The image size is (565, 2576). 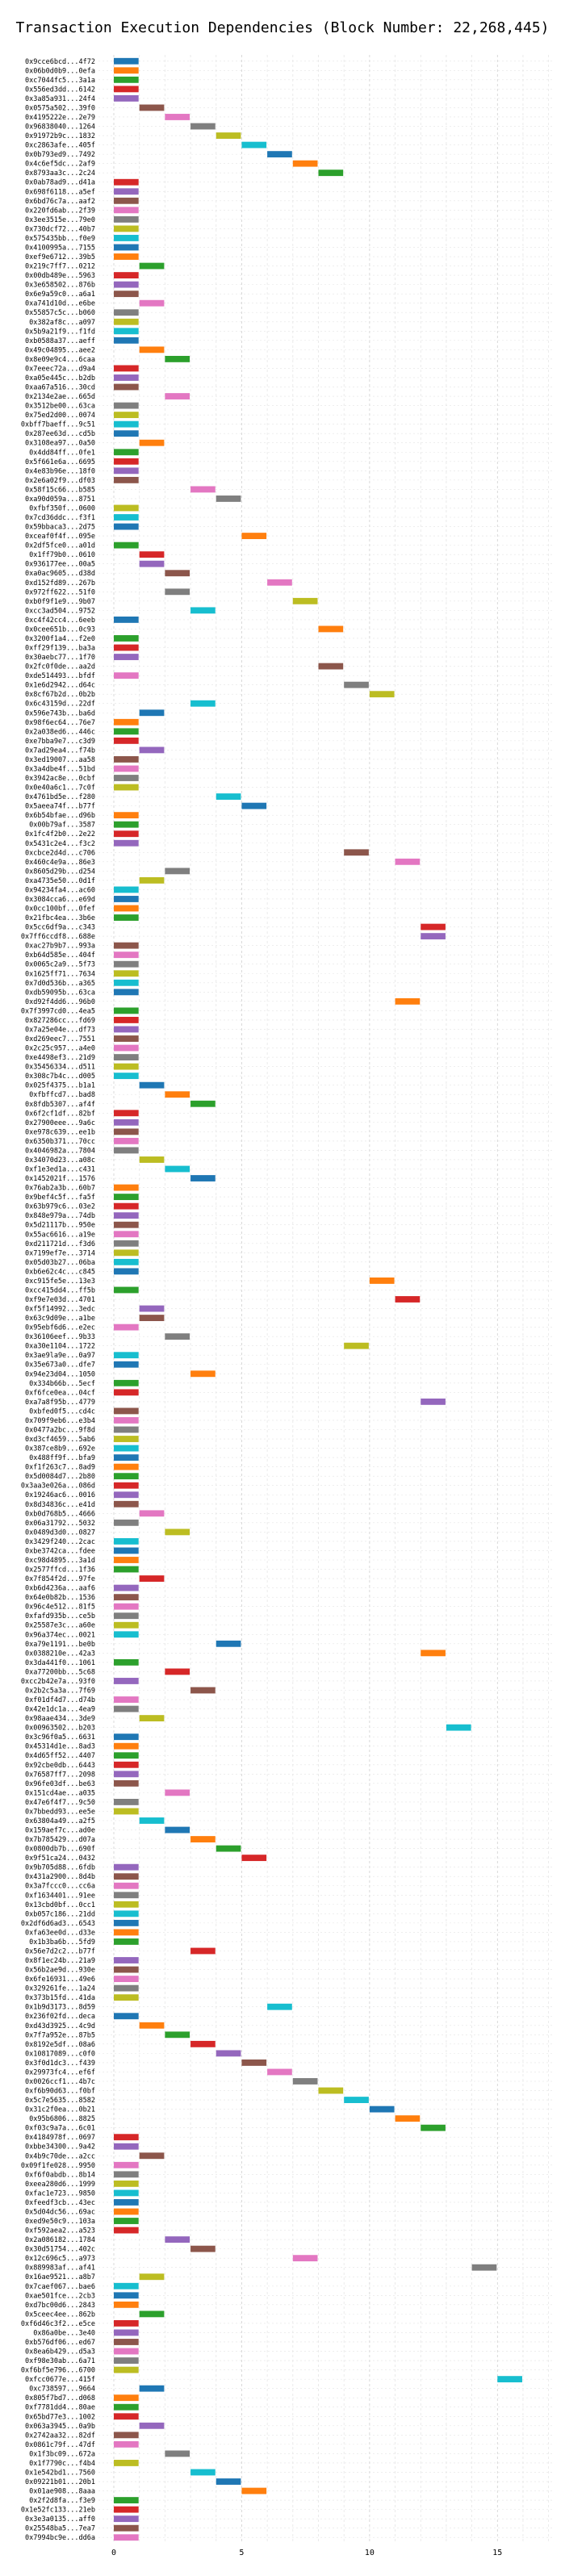 I want to click on transaction-label: 0x1e52fc133...21eb, so click(x=58, y=2511).